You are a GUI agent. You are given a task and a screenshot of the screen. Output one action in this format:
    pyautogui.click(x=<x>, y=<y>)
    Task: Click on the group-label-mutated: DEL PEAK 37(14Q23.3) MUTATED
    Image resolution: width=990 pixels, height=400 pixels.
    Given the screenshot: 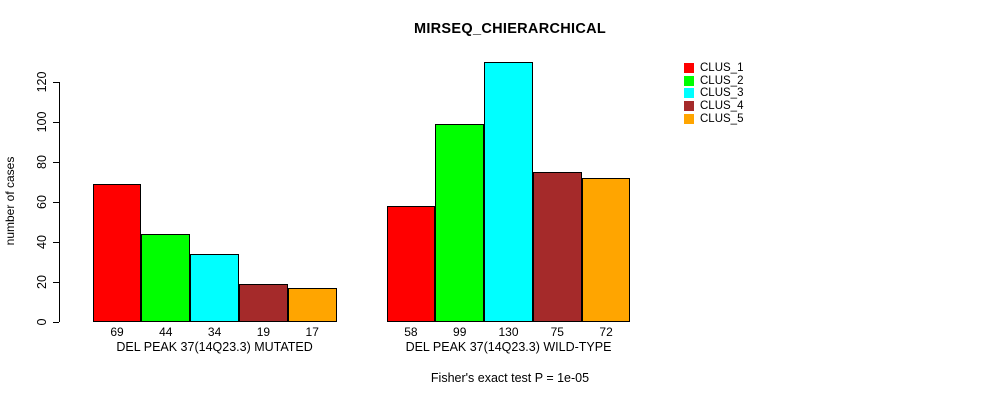 What is the action you would take?
    pyautogui.click(x=214, y=347)
    